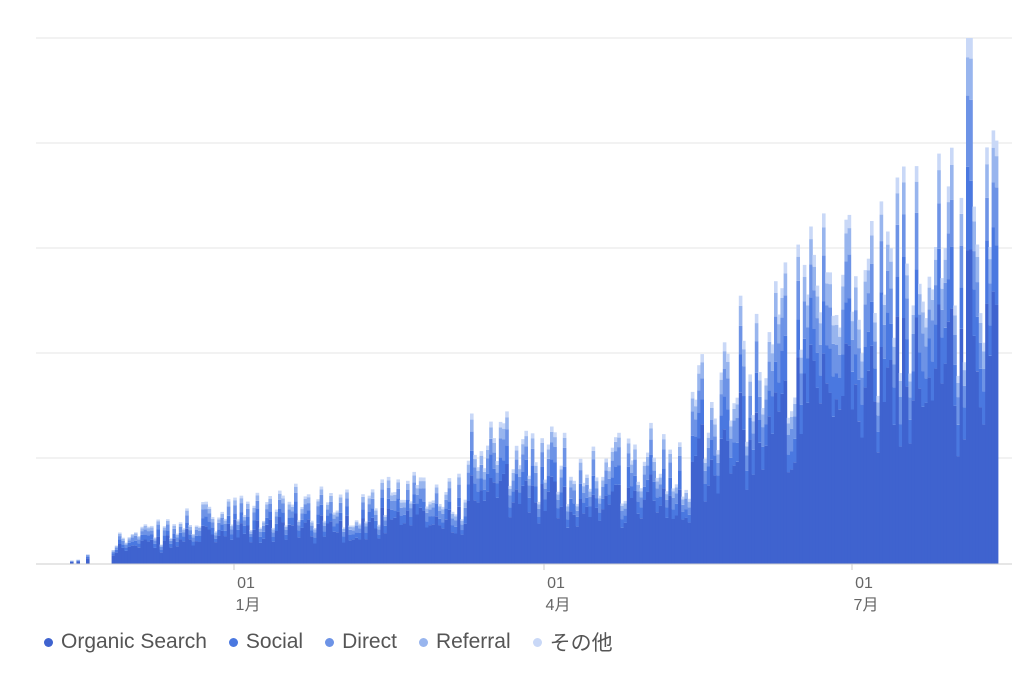 The image size is (1024, 681). What do you see at coordinates (361, 642) in the screenshot?
I see `legend-item: Direct` at bounding box center [361, 642].